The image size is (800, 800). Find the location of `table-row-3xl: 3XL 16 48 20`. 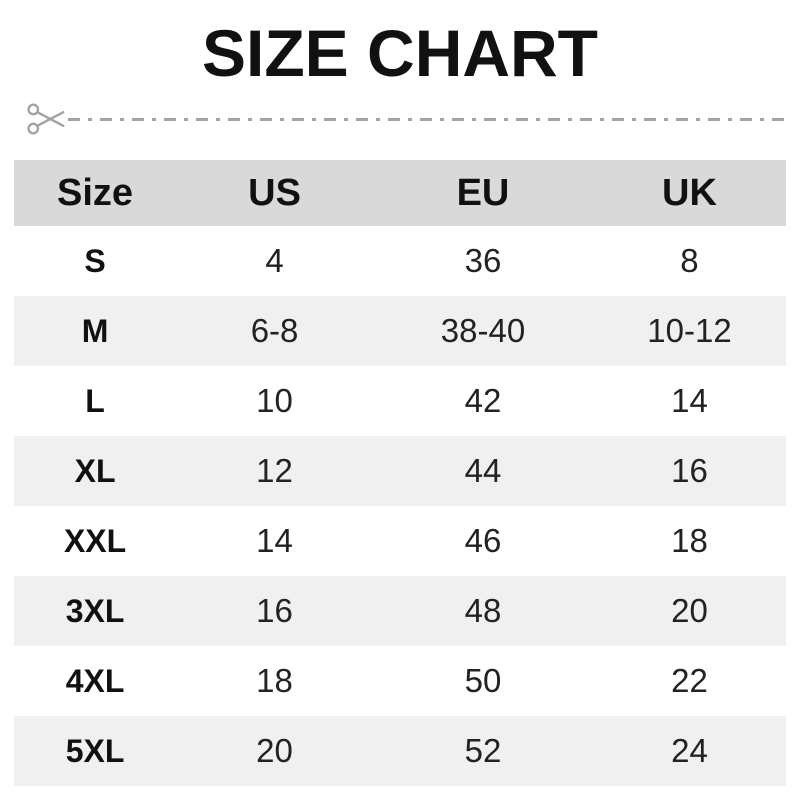

table-row-3xl: 3XL 16 48 20 is located at coordinates (400, 611).